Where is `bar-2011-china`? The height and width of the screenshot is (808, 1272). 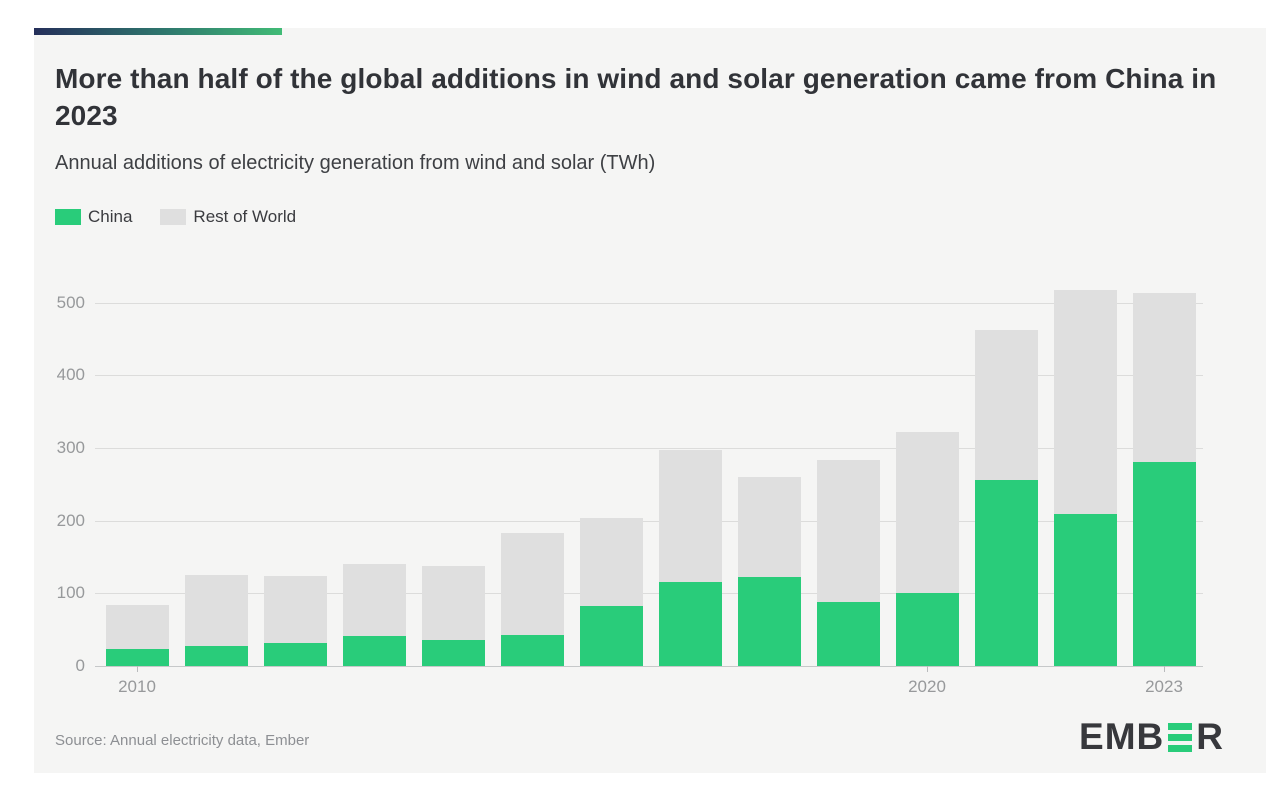
bar-2011-china is located at coordinates (216, 656).